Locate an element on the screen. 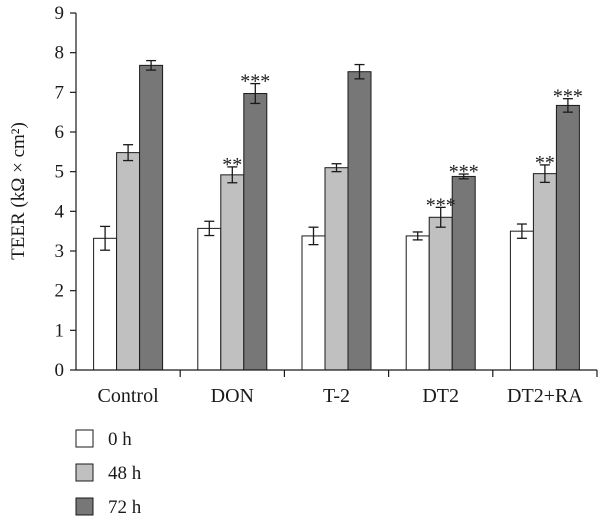 Image resolution: width=600 pixels, height=523 pixels. category-label: DT2+RA is located at coordinates (545, 396).